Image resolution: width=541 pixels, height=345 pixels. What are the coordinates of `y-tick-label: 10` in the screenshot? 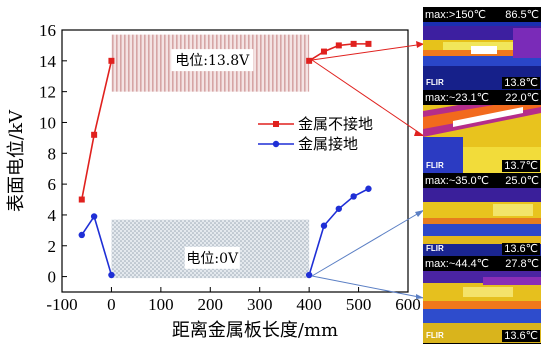 It's located at (47, 122).